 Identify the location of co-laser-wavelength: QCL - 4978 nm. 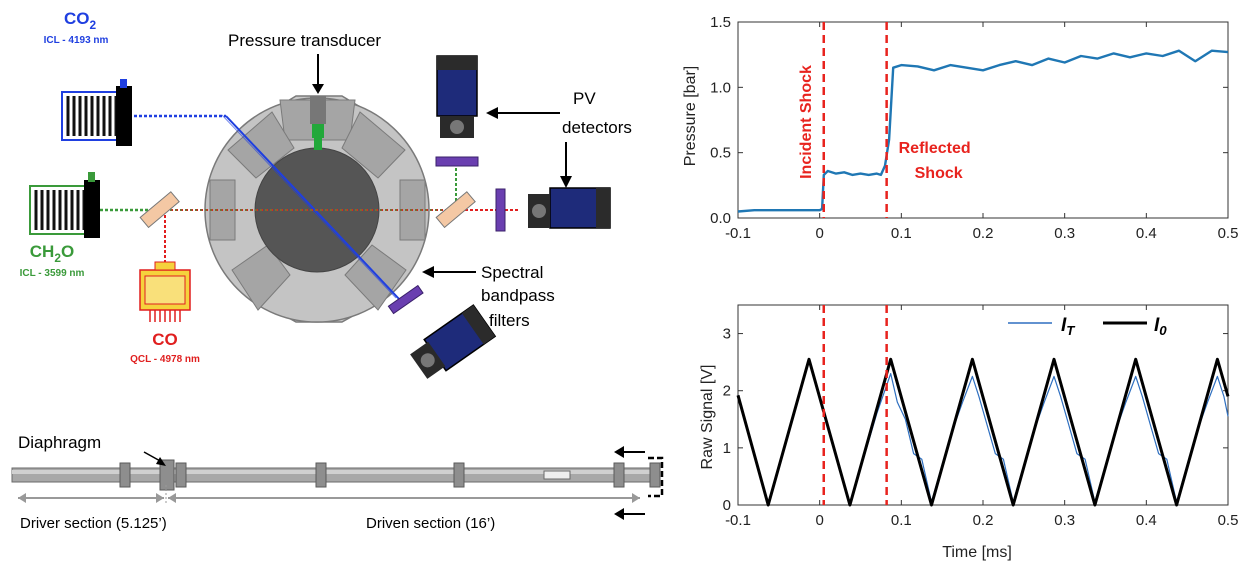
(165, 359).